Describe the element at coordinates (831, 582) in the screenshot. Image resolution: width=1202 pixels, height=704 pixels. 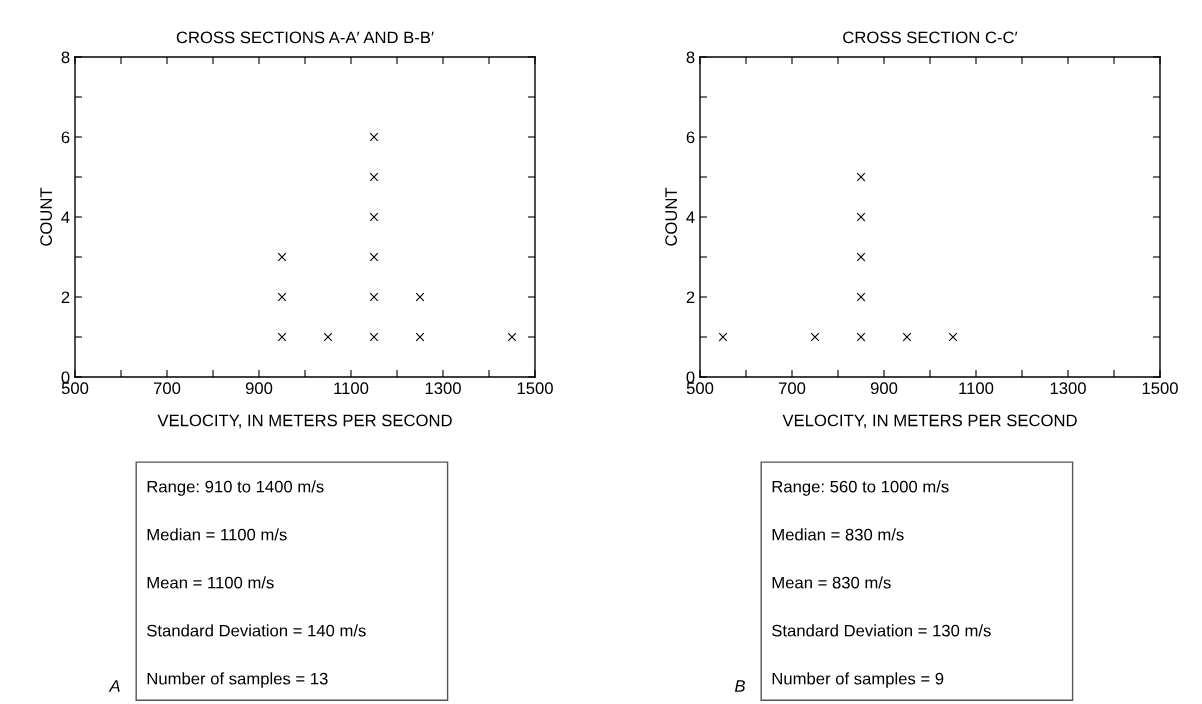
I see `text: Mean = 830 m/s` at that location.